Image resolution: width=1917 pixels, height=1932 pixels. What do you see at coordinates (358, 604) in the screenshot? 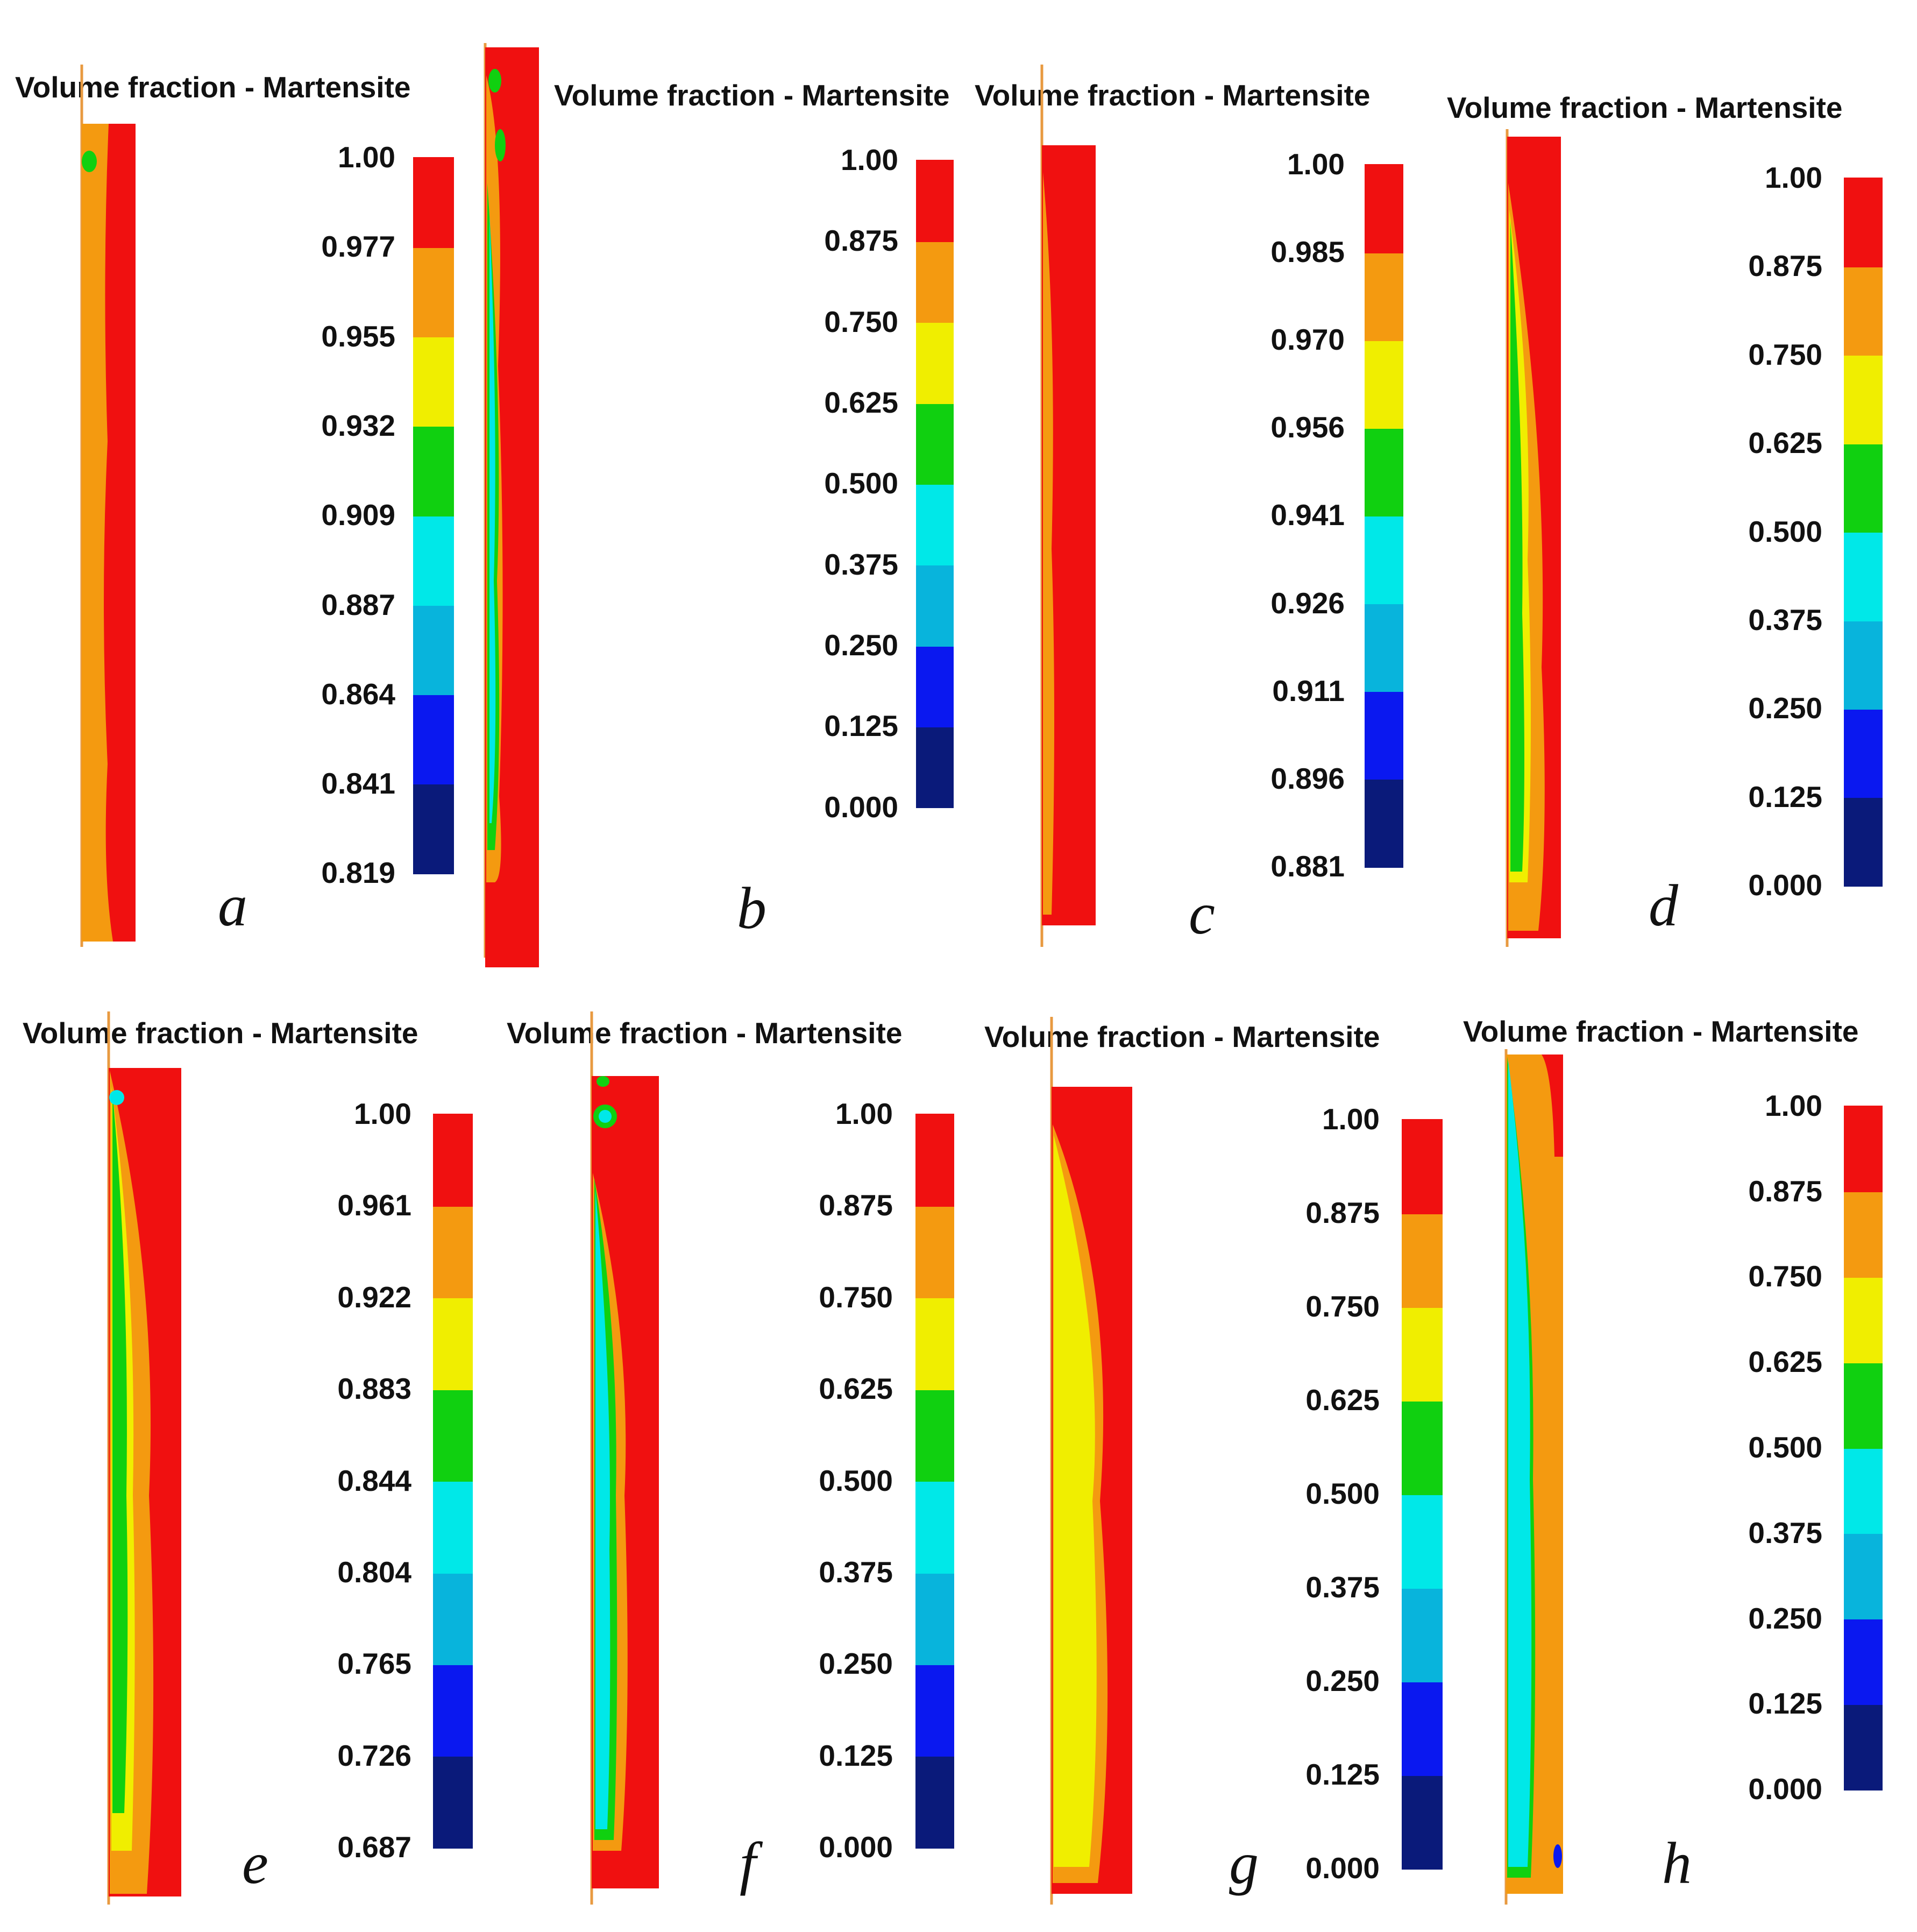
I see `tick-label: 0.887` at bounding box center [358, 604].